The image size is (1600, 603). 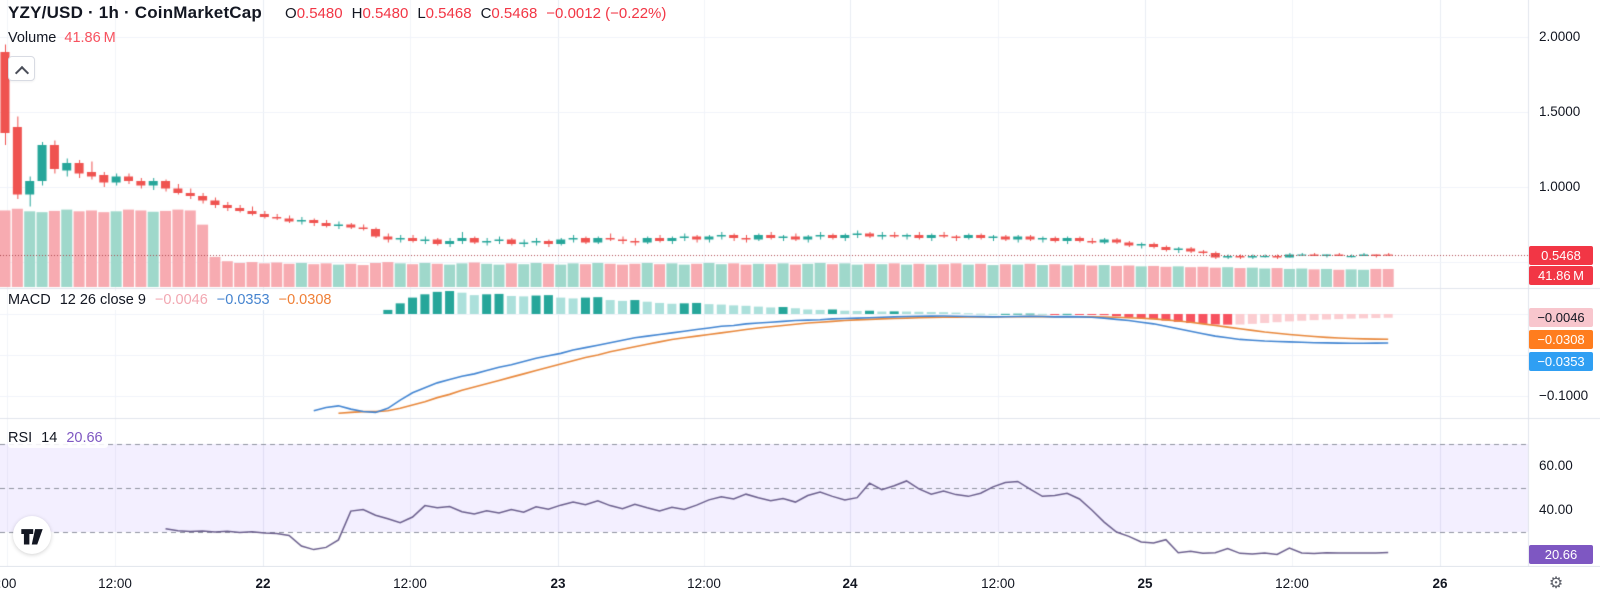 What do you see at coordinates (1556, 509) in the screenshot?
I see `rsi-axis-label: 40.00` at bounding box center [1556, 509].